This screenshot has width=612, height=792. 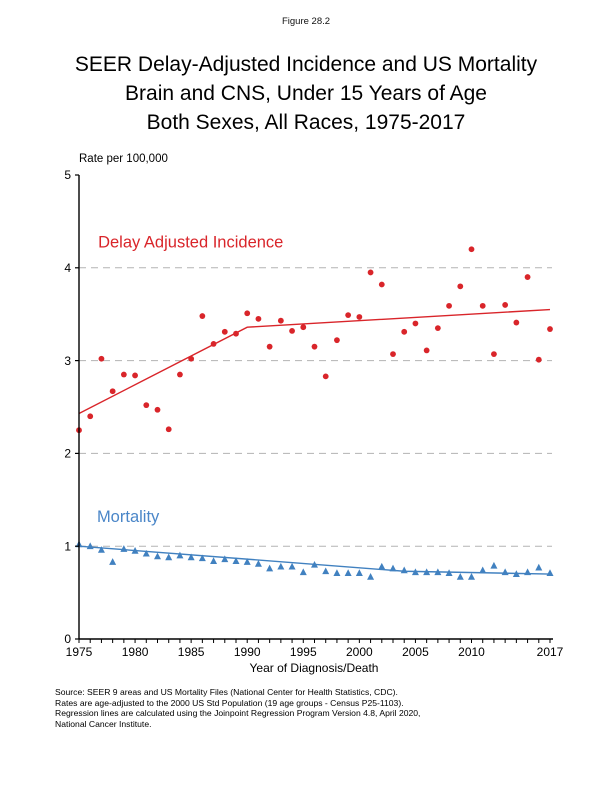 I want to click on x-tick-label: 1980, so click(x=135, y=652).